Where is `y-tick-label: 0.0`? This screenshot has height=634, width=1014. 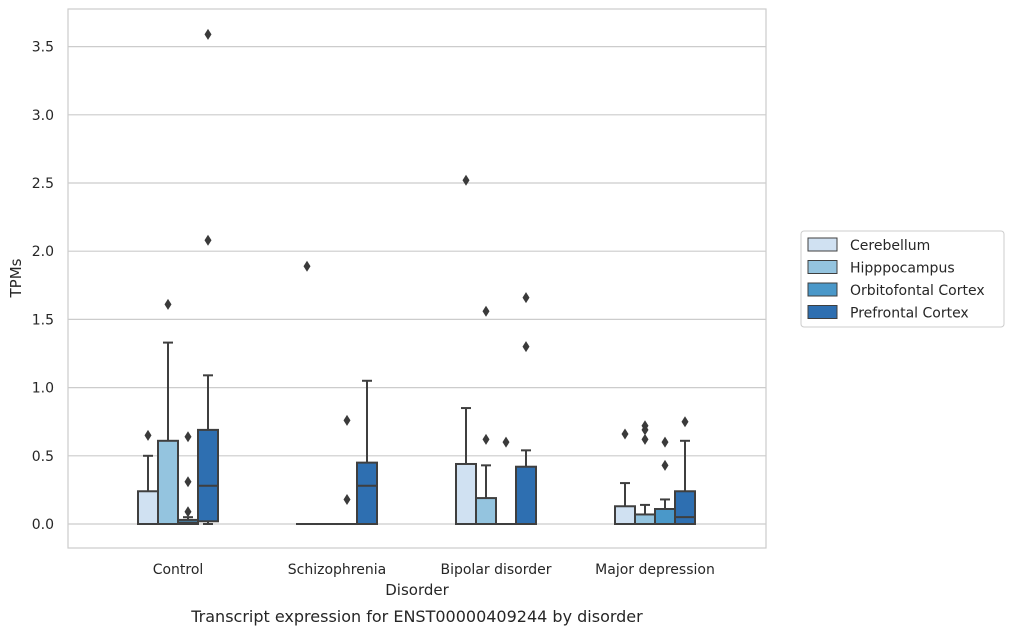
y-tick-label: 0.0 is located at coordinates (43, 525).